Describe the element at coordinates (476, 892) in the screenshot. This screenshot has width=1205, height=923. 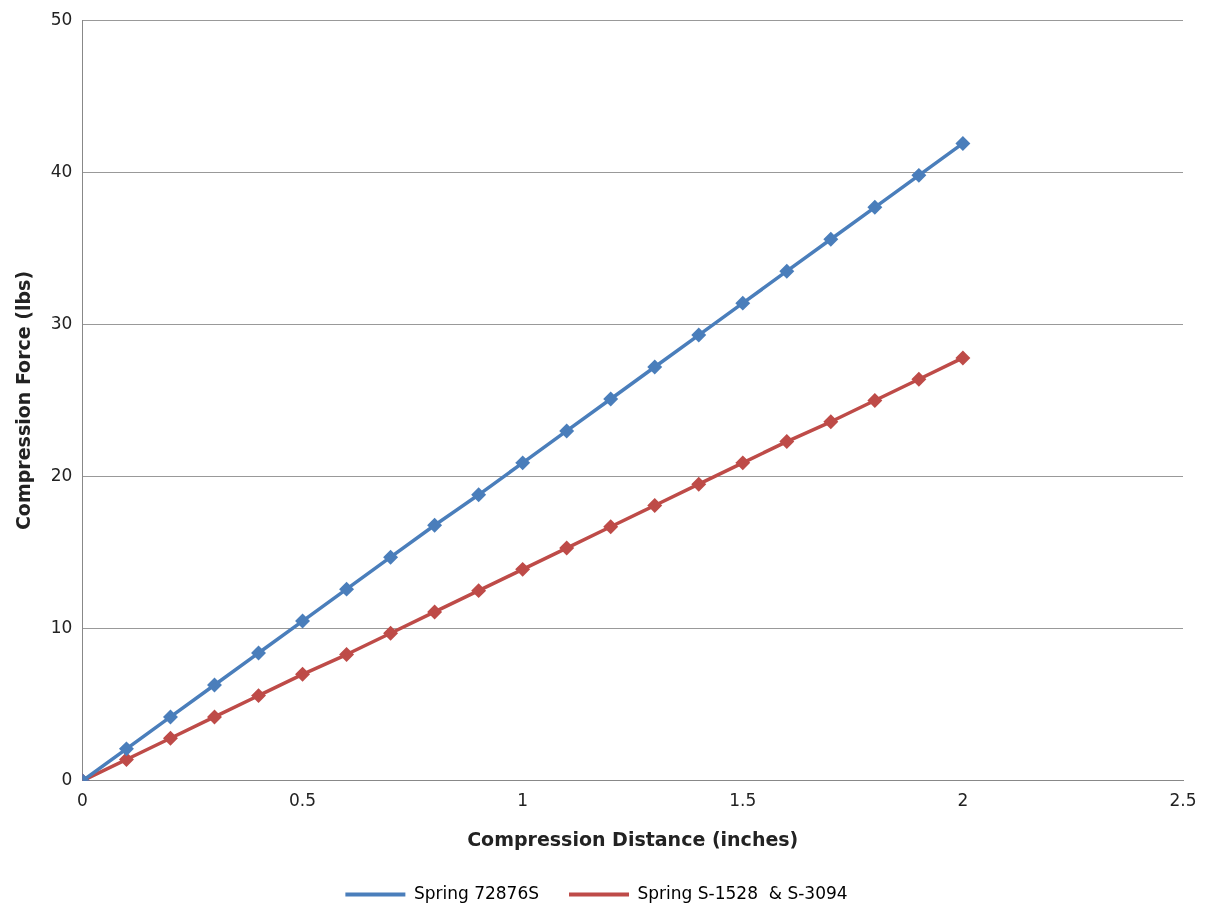
I see `legend-label: Spring 72876S` at that location.